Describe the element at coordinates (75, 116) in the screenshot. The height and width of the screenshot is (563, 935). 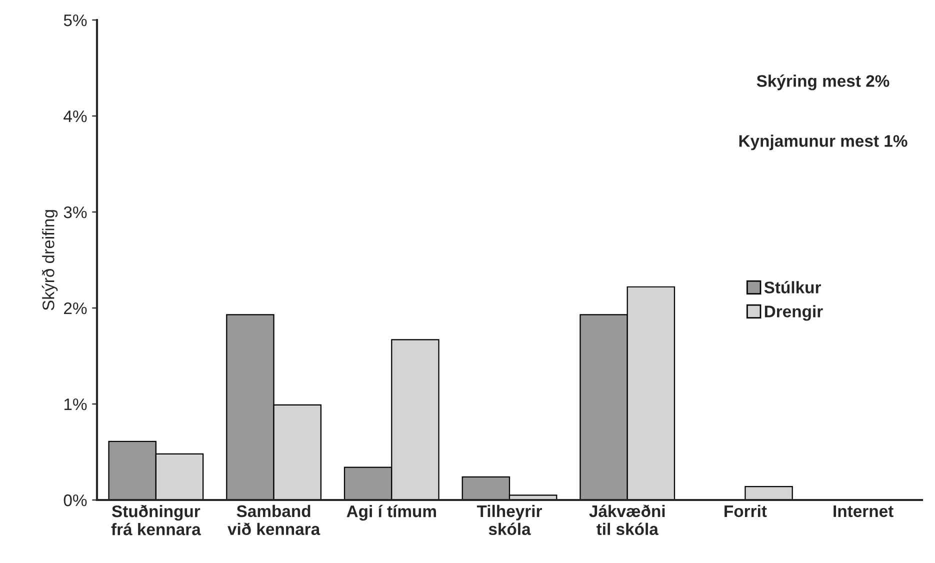
I see `y-tick-label: 4%` at that location.